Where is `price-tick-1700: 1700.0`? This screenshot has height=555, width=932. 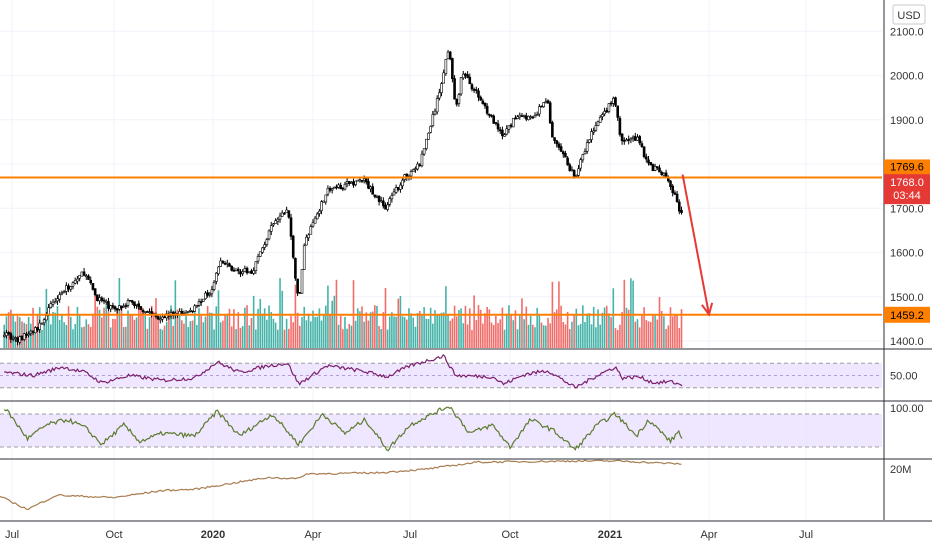
price-tick-1700: 1700.0 is located at coordinates (907, 209).